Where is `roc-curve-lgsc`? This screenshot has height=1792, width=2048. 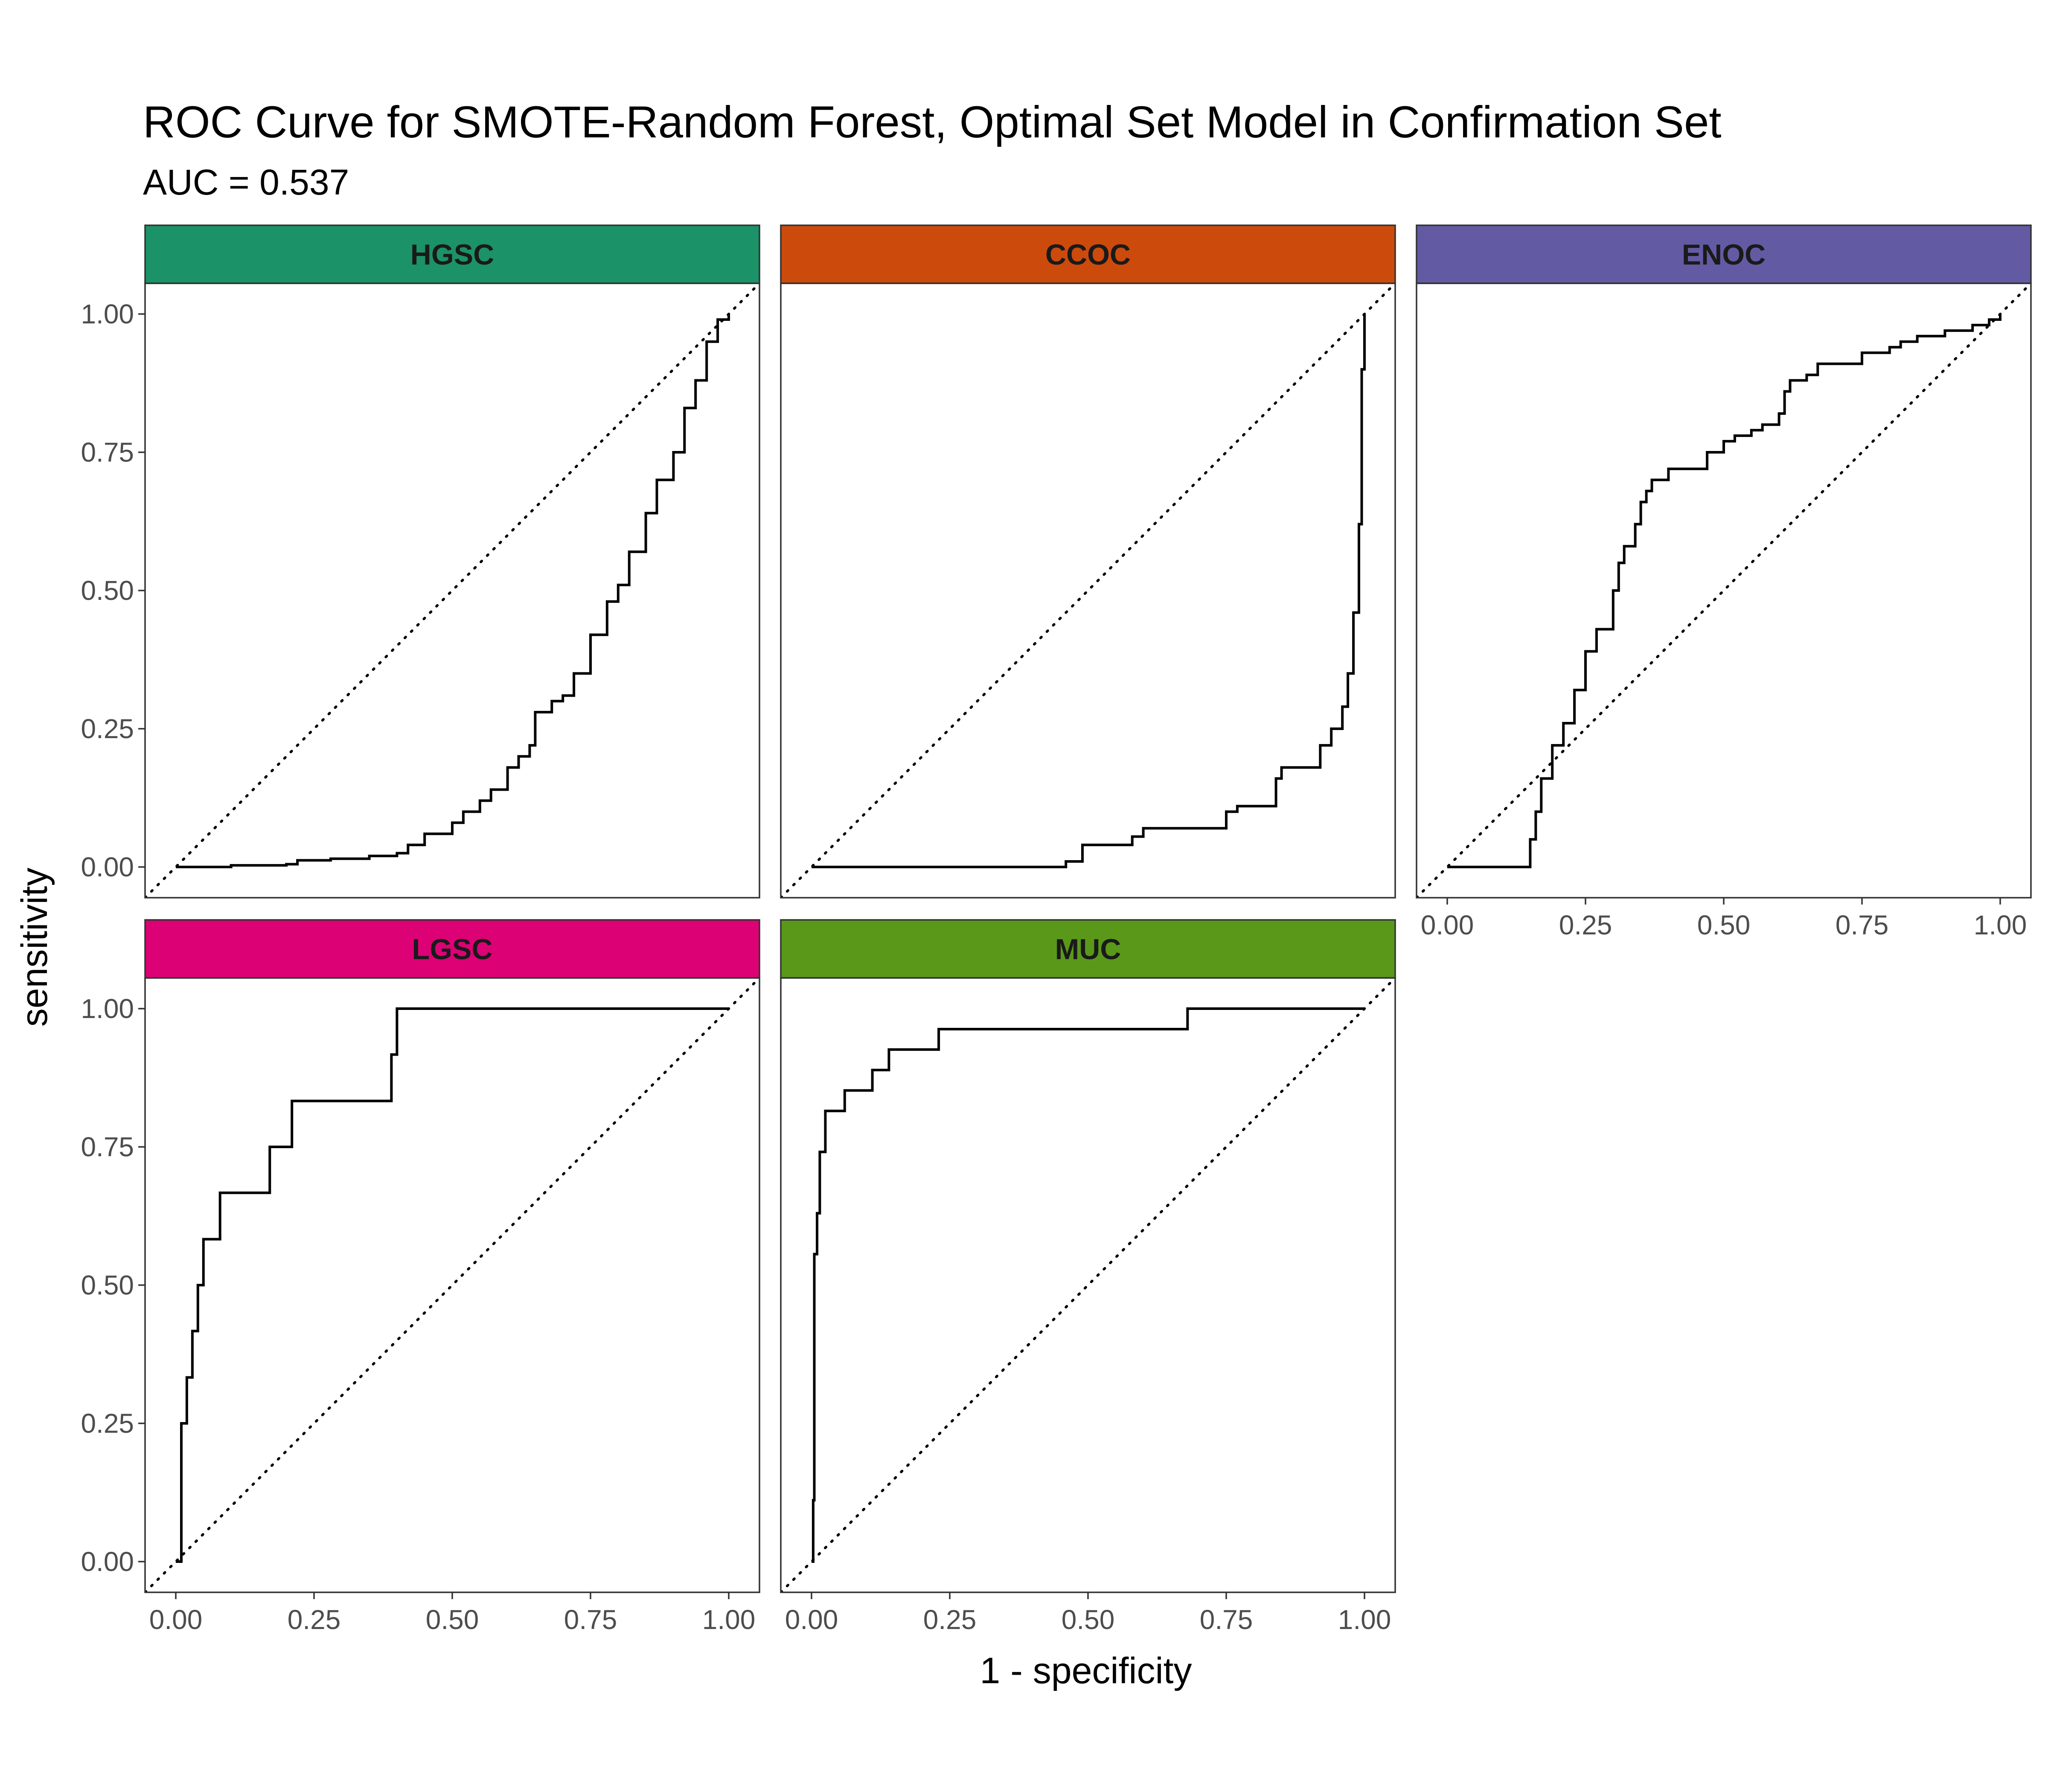 roc-curve-lgsc is located at coordinates (453, 1285).